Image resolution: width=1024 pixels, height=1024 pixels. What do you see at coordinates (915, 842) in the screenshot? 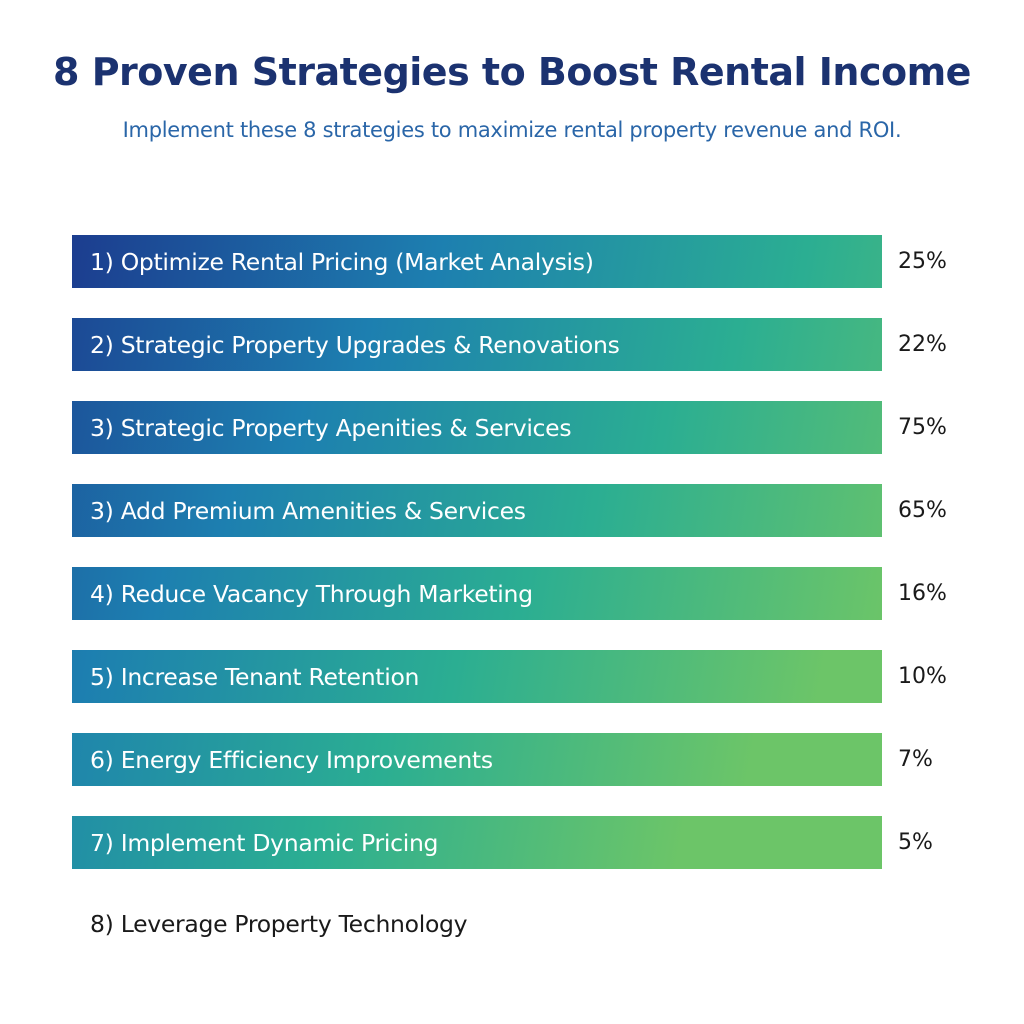
I see `bar-value-8: 5%` at bounding box center [915, 842].